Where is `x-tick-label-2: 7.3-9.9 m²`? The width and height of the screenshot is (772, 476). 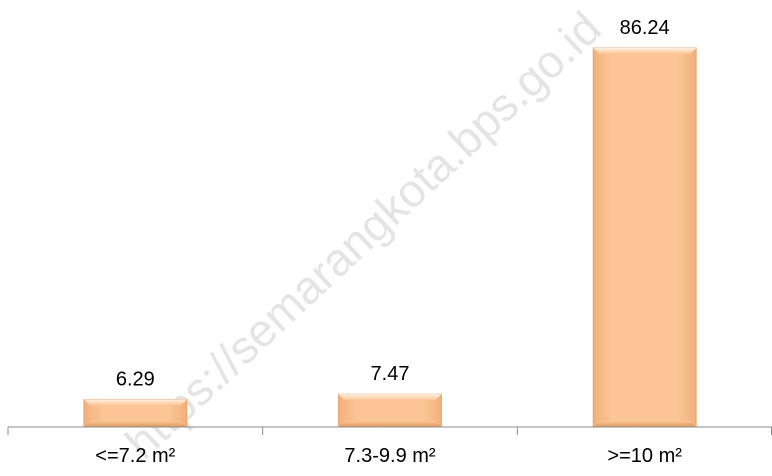 x-tick-label-2: 7.3-9.9 m² is located at coordinates (389, 456).